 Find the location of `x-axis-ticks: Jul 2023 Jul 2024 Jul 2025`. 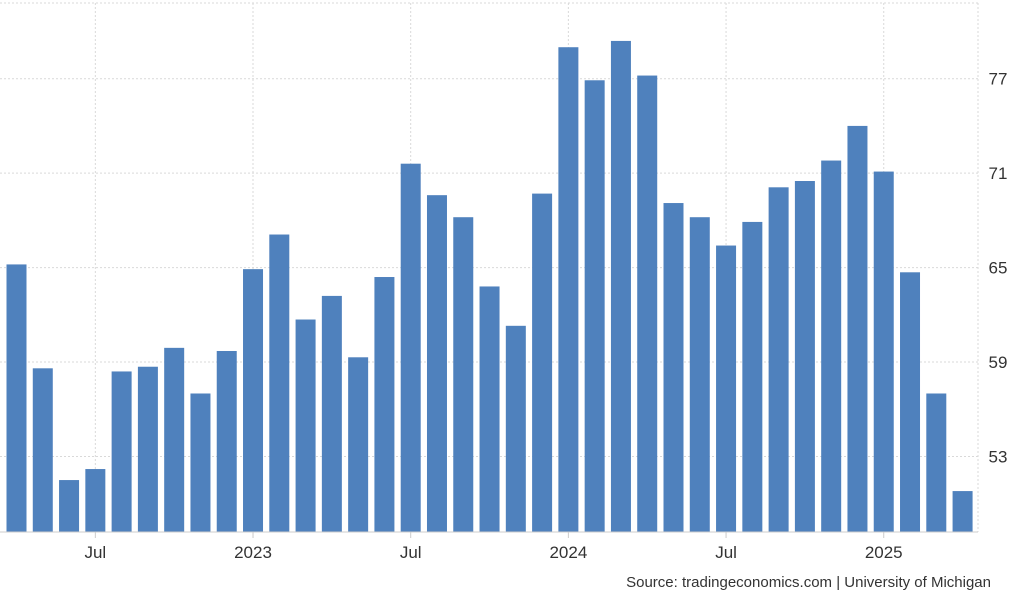

x-axis-ticks: Jul 2023 Jul 2024 Jul 2025 is located at coordinates (493, 547).